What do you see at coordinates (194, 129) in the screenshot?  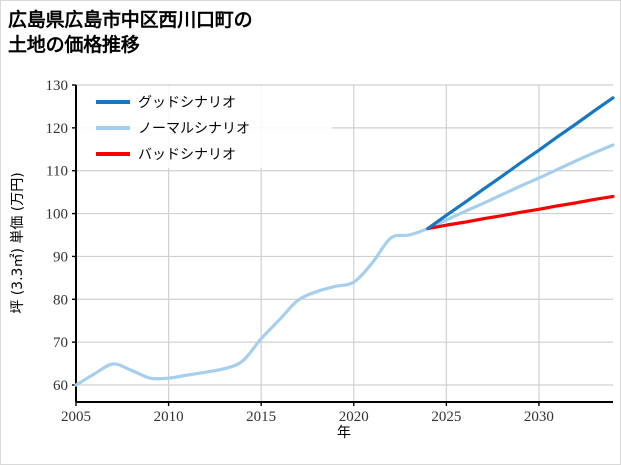 I see `legend-label-1: ノーマルシナリオ` at bounding box center [194, 129].